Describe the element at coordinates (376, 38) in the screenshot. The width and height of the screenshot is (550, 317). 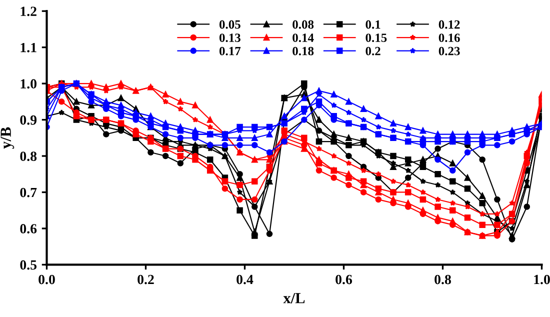
I see `legend-label: 0.15` at that location.